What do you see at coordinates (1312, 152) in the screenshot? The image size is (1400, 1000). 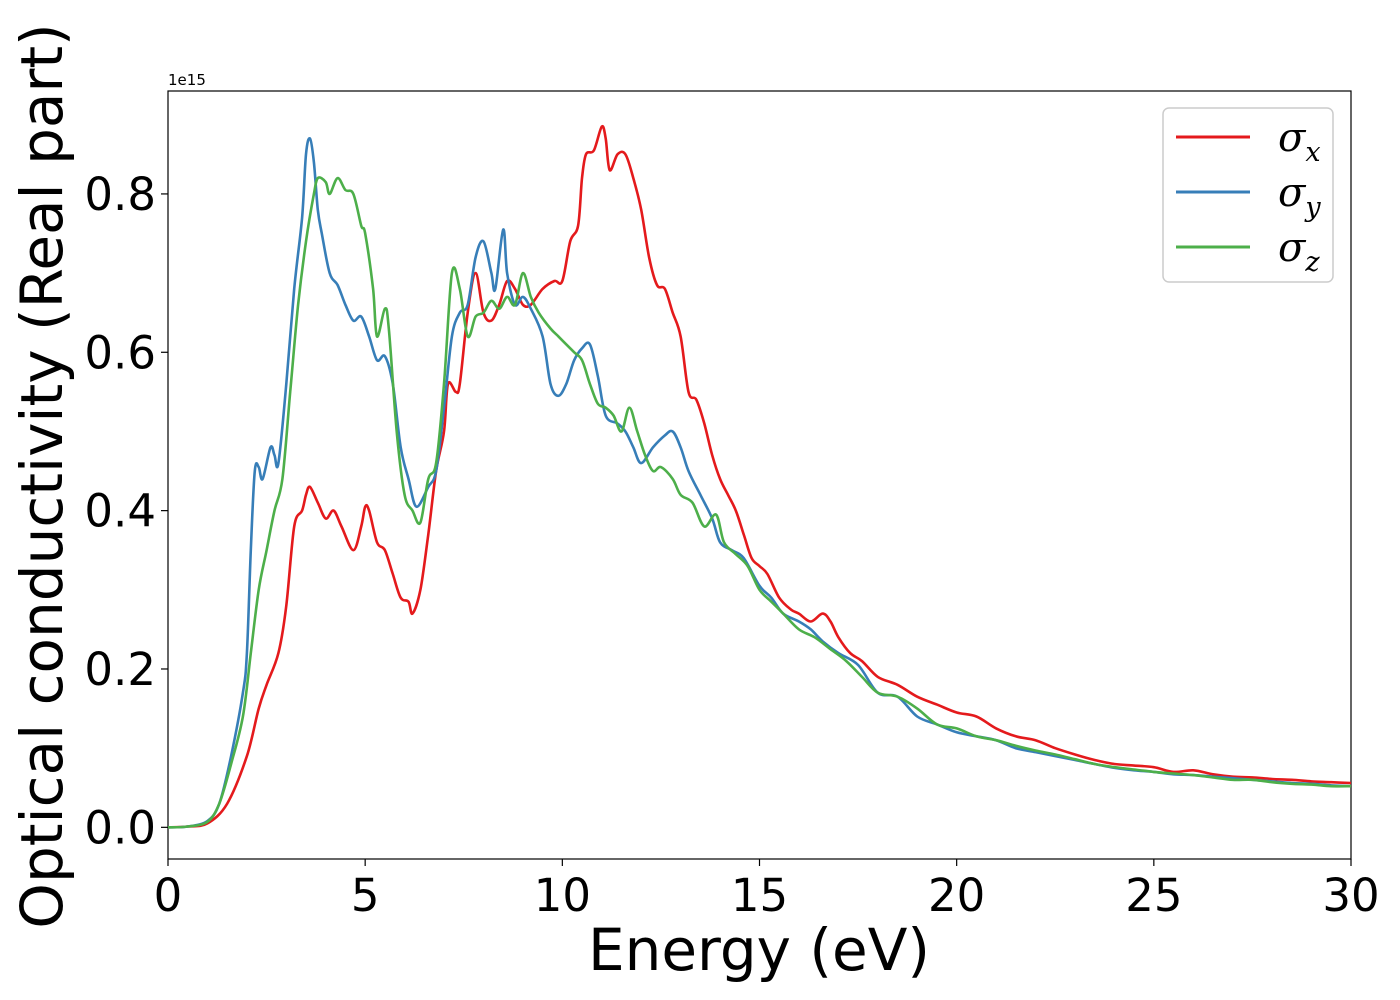 I see `legend-subscript: x` at bounding box center [1312, 152].